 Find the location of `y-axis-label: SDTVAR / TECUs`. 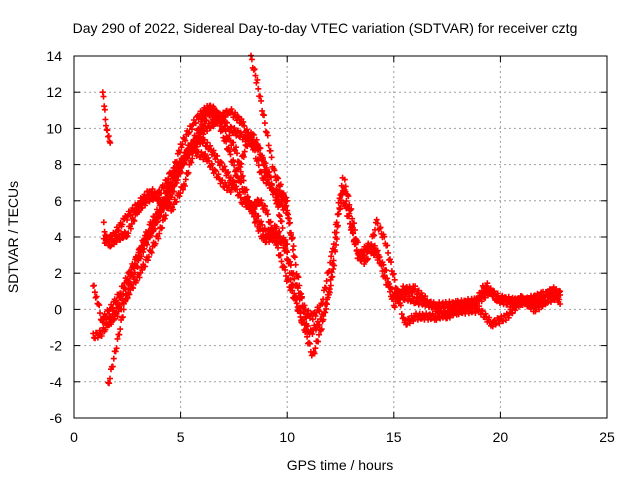

y-axis-label: SDTVAR / TECUs is located at coordinates (13, 237).